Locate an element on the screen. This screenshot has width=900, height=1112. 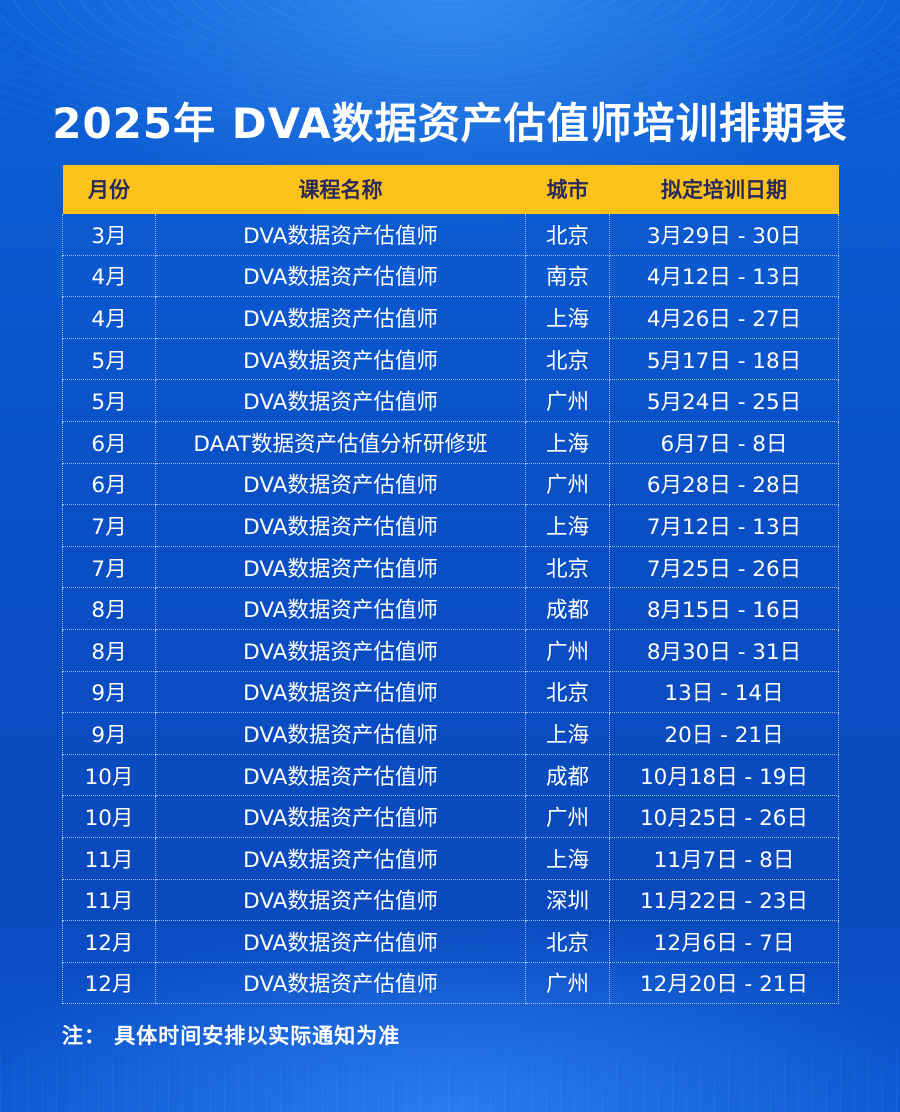
cell-course-name: DAAT数据资产估值分析研修班 is located at coordinates (340, 442).